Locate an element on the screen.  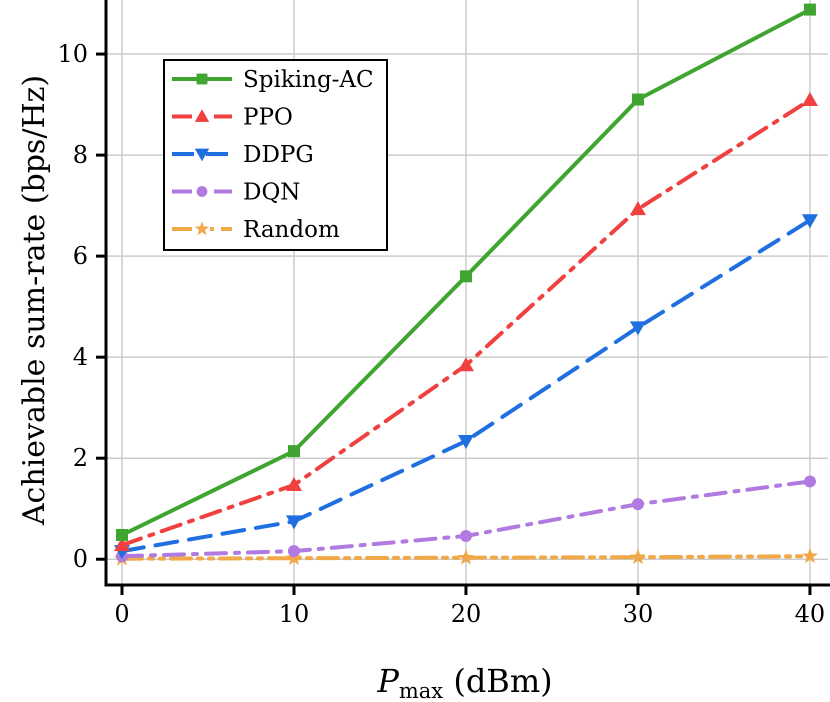
legend-label: DDPG is located at coordinates (278, 155).